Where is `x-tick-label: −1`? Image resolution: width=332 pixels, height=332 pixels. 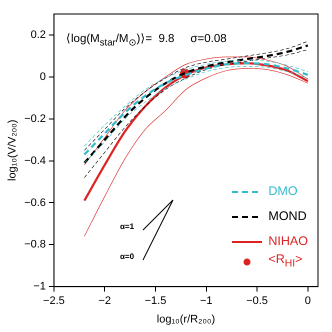 x-tick-label: −1 is located at coordinates (206, 301).